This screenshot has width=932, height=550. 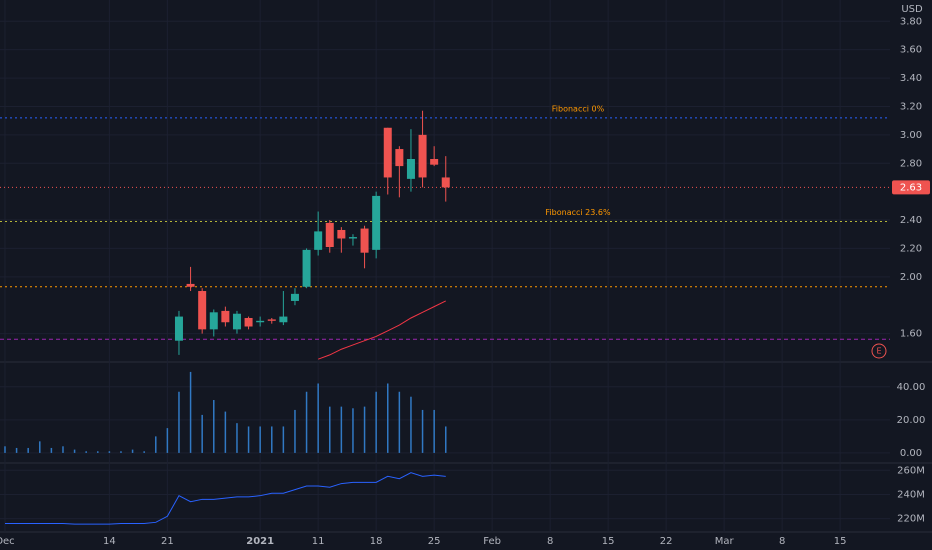 I want to click on x-tick-label: 25, so click(x=434, y=541).